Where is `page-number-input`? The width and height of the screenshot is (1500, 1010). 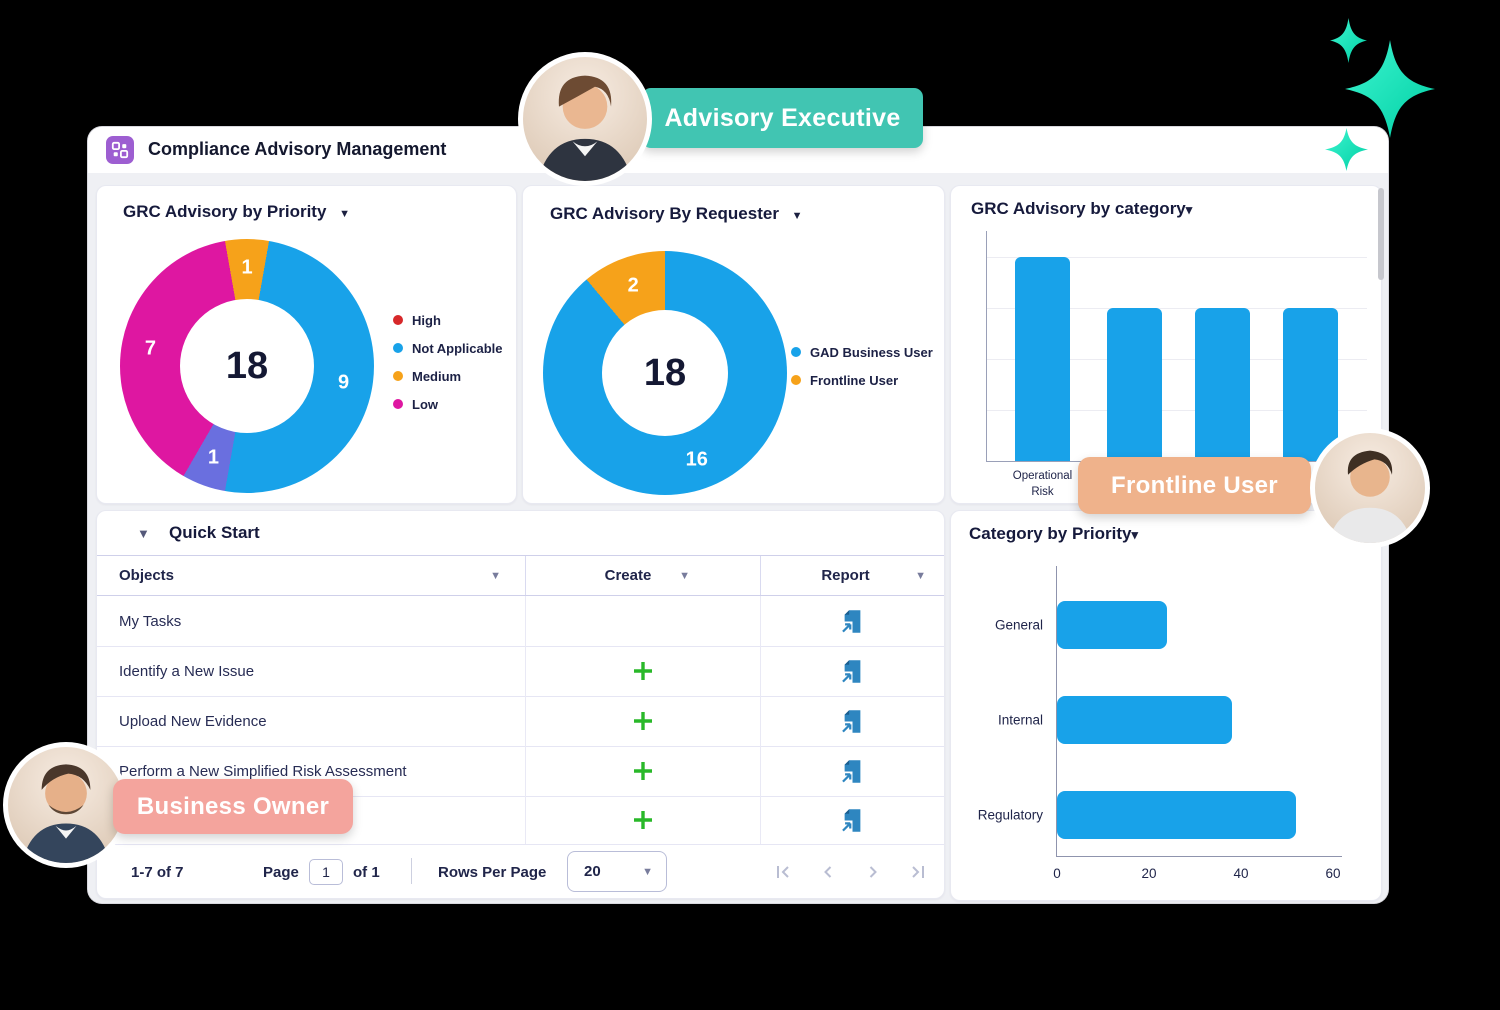
page-number-input is located at coordinates (326, 872).